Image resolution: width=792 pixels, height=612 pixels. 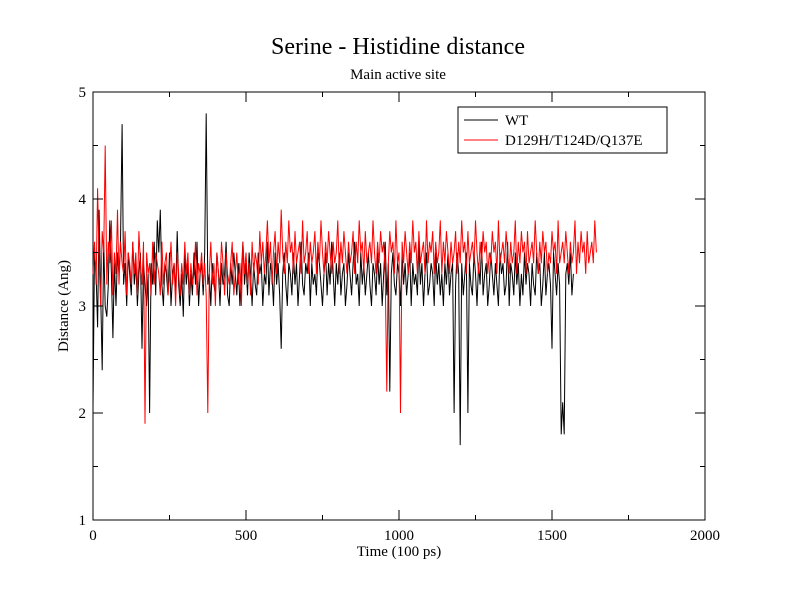 What do you see at coordinates (64, 306) in the screenshot?
I see `y-axis-label: Distance (Ang)` at bounding box center [64, 306].